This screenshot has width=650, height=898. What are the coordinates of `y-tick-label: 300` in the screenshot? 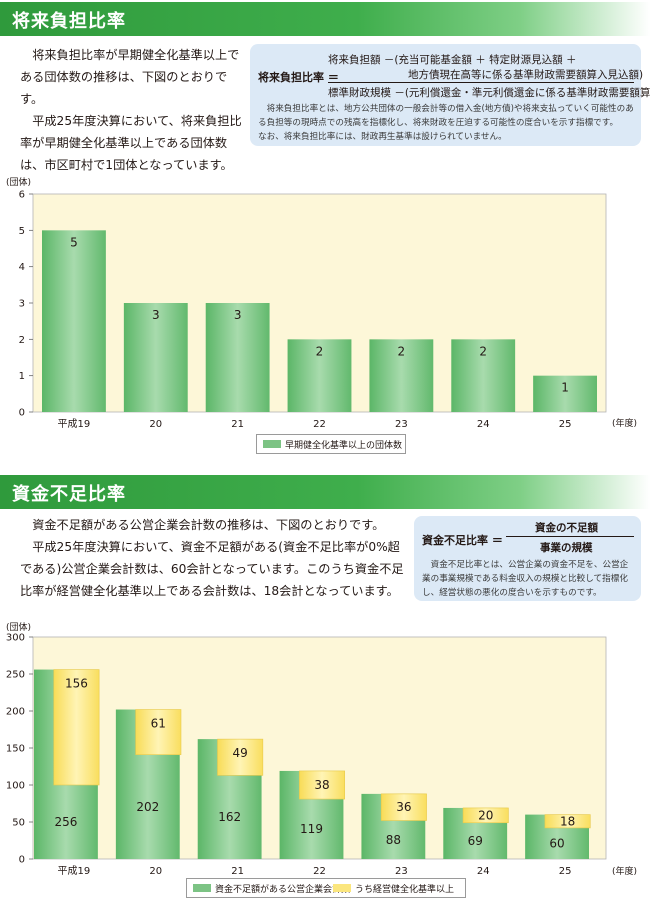 It's located at (15, 638).